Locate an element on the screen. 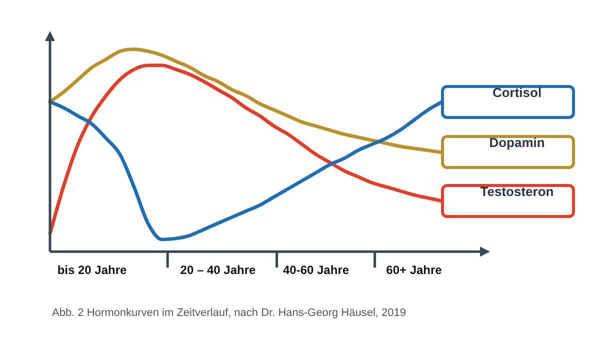 Image resolution: width=604 pixels, height=340 pixels. x-tick-label: 20 – 40 Jahre is located at coordinates (218, 270).